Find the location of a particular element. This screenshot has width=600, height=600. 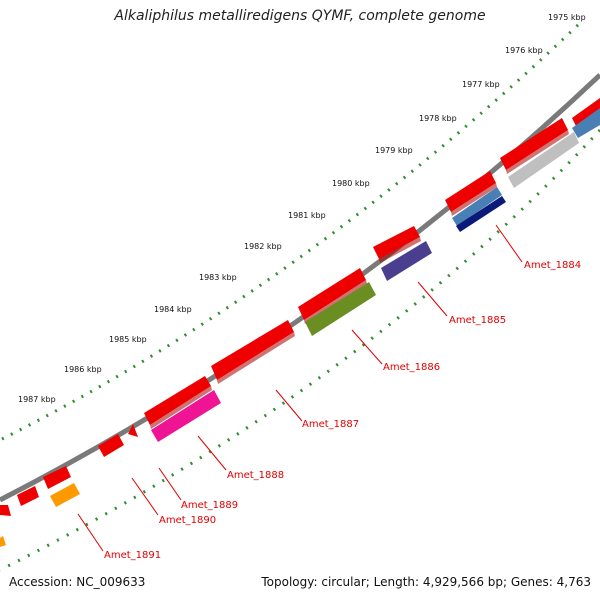

gene-feature-steelblue is located at coordinates (586, 123).